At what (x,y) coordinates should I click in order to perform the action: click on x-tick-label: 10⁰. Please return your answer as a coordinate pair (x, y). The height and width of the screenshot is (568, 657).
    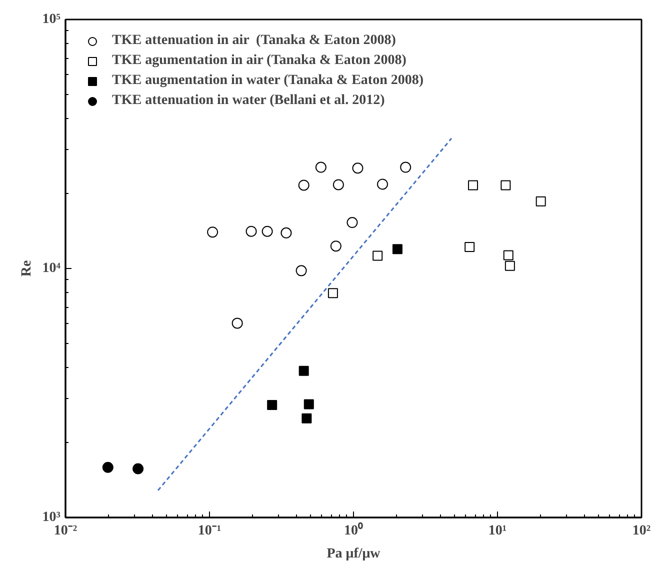
    Looking at the image, I should click on (353, 530).